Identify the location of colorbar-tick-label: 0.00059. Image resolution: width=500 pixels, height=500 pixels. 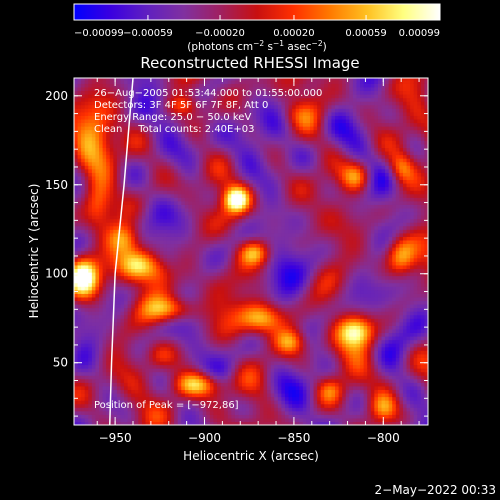
(365, 33).